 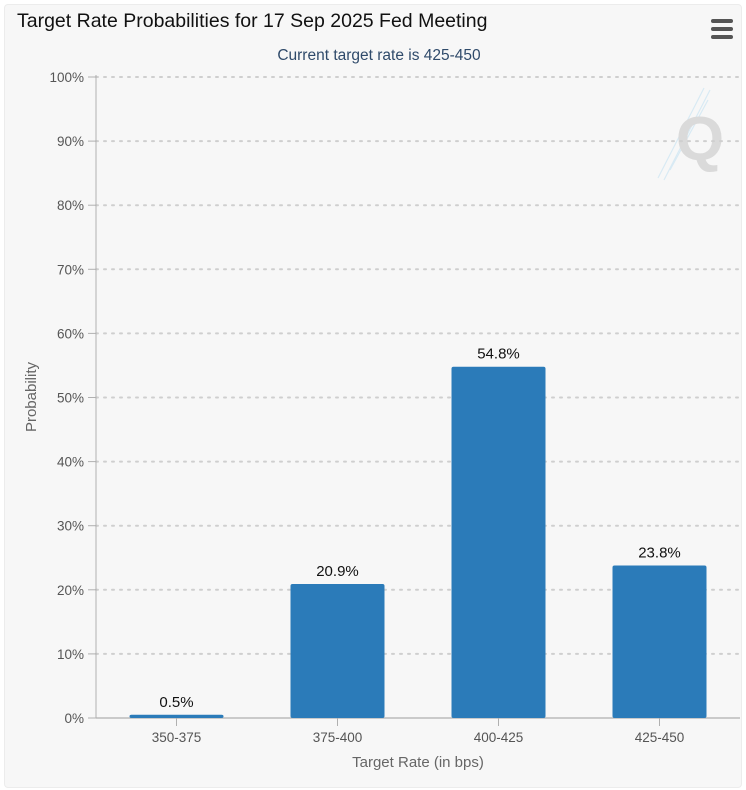 What do you see at coordinates (74, 718) in the screenshot?
I see `y-tick-label: 0%` at bounding box center [74, 718].